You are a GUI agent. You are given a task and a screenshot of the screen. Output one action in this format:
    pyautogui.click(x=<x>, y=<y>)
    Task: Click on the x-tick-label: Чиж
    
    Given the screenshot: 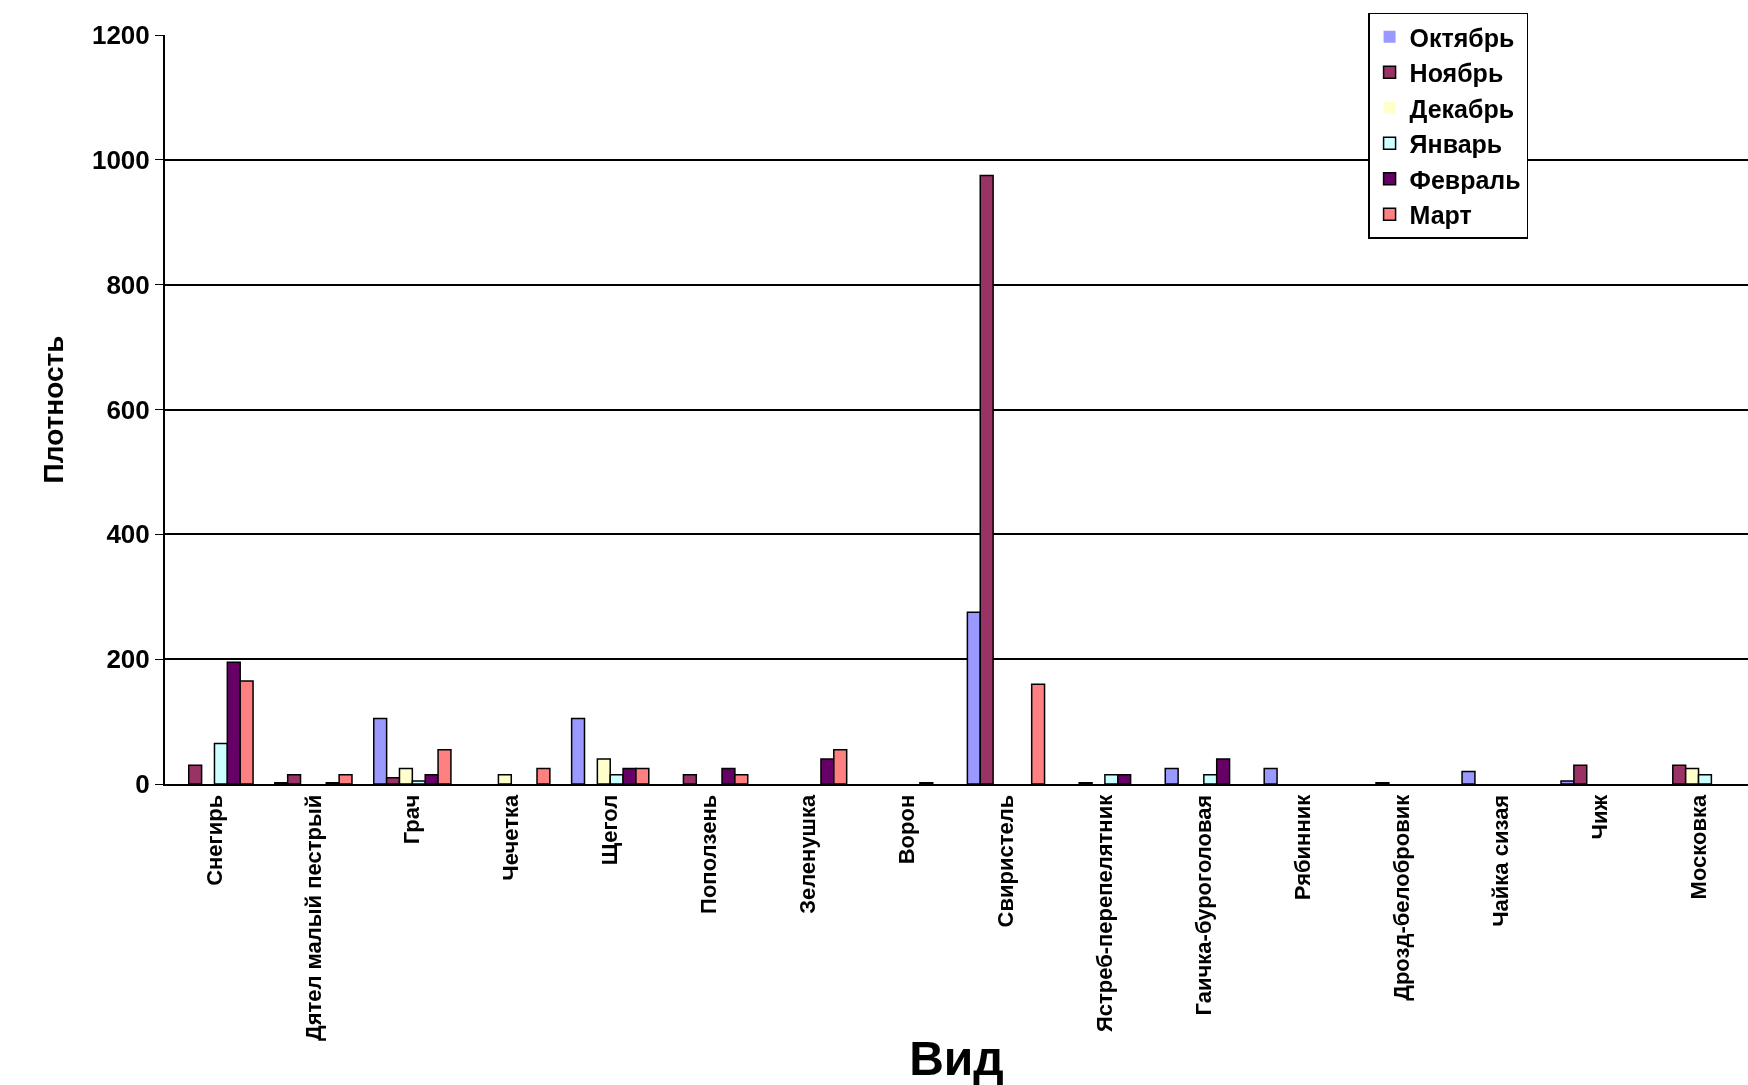 What is the action you would take?
    pyautogui.click(x=1599, y=817)
    